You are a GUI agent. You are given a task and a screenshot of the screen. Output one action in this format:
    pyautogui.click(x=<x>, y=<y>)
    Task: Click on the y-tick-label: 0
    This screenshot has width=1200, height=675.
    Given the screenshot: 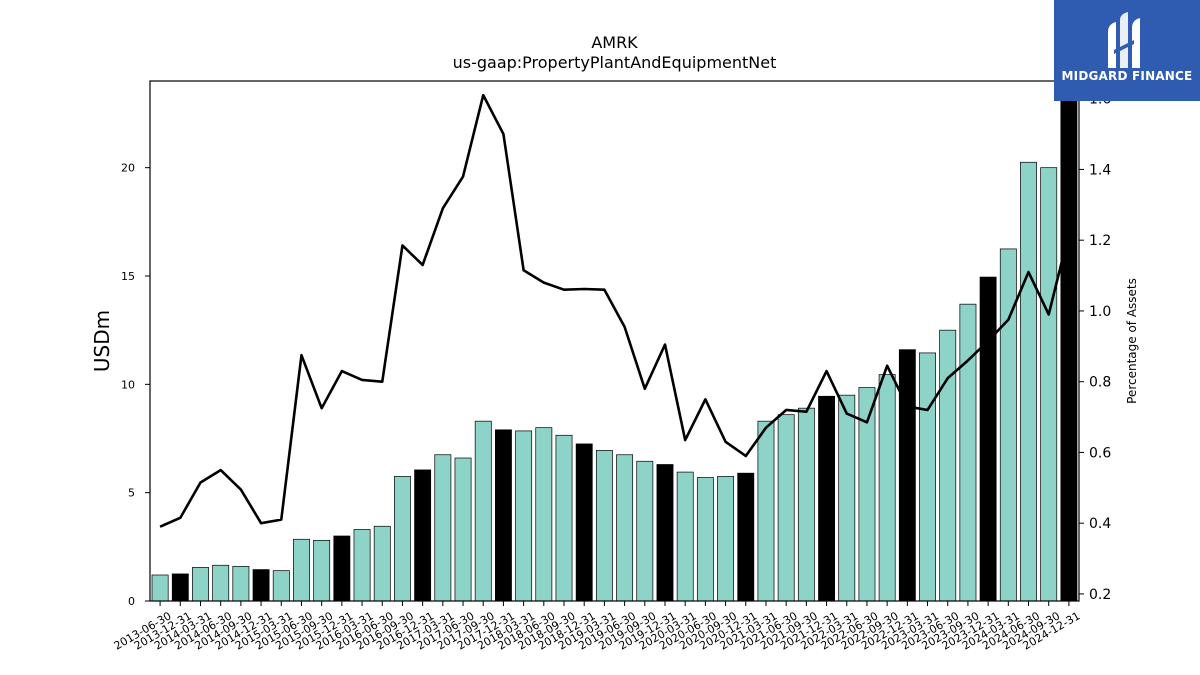 What is the action you would take?
    pyautogui.click(x=131, y=601)
    